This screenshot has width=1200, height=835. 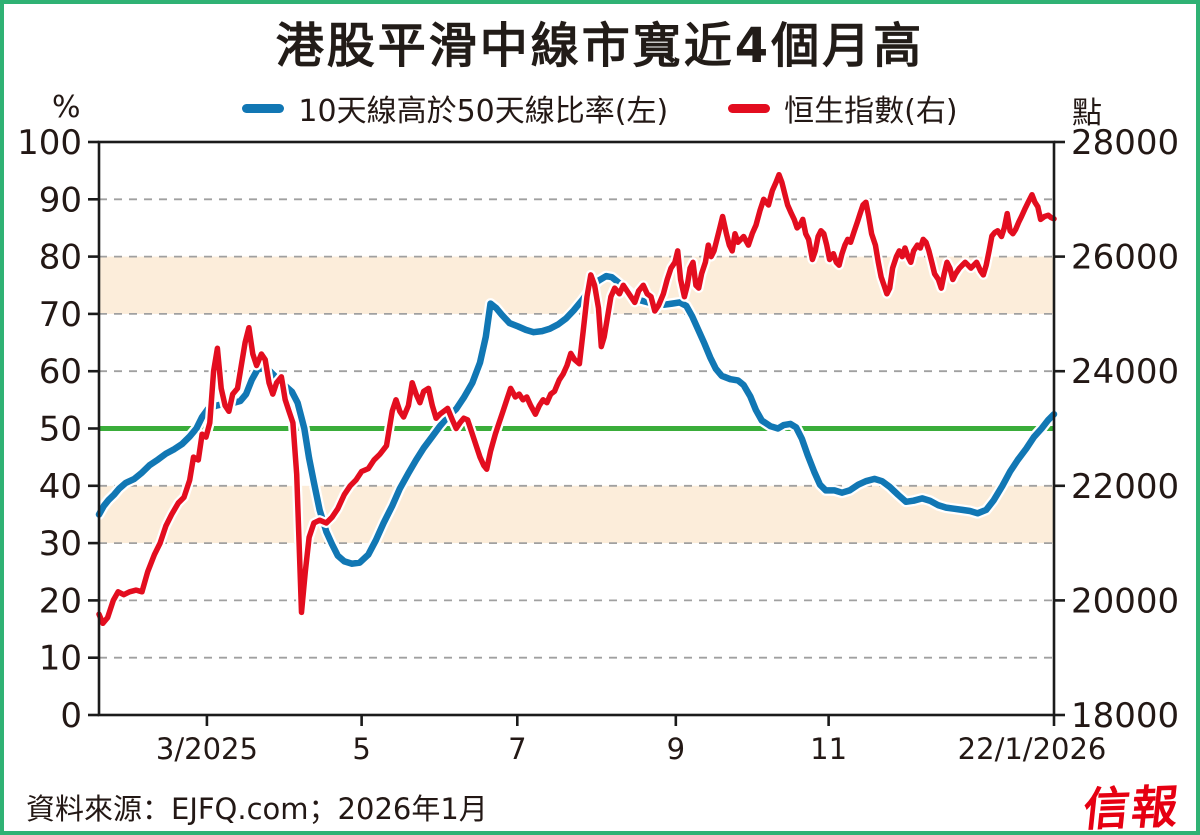 What do you see at coordinates (361, 749) in the screenshot?
I see `x-axis-tick-label: 5` at bounding box center [361, 749].